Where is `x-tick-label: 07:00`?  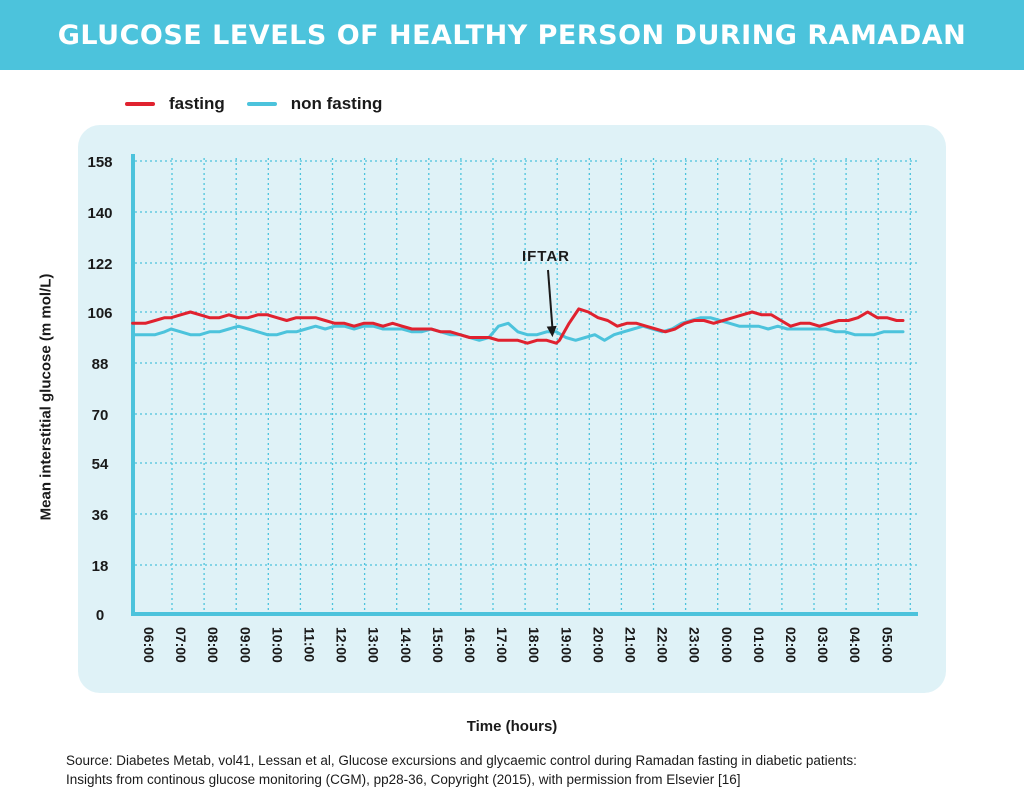
x-tick-label: 07:00 is located at coordinates (181, 645).